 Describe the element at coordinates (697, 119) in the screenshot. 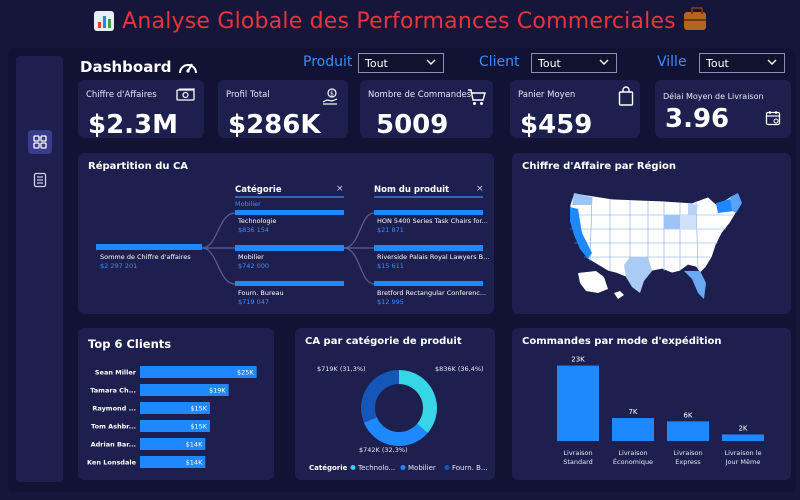

I see `kpi-value: 3.96` at that location.